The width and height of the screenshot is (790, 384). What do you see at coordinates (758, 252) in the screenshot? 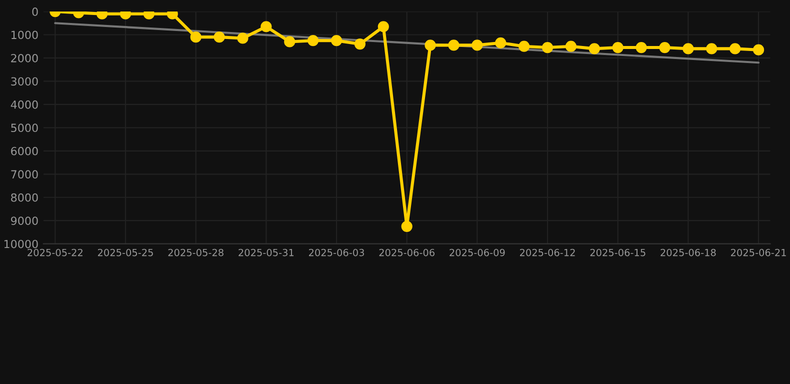
I see `x-tick-label: 2025-06-21` at bounding box center [758, 252].